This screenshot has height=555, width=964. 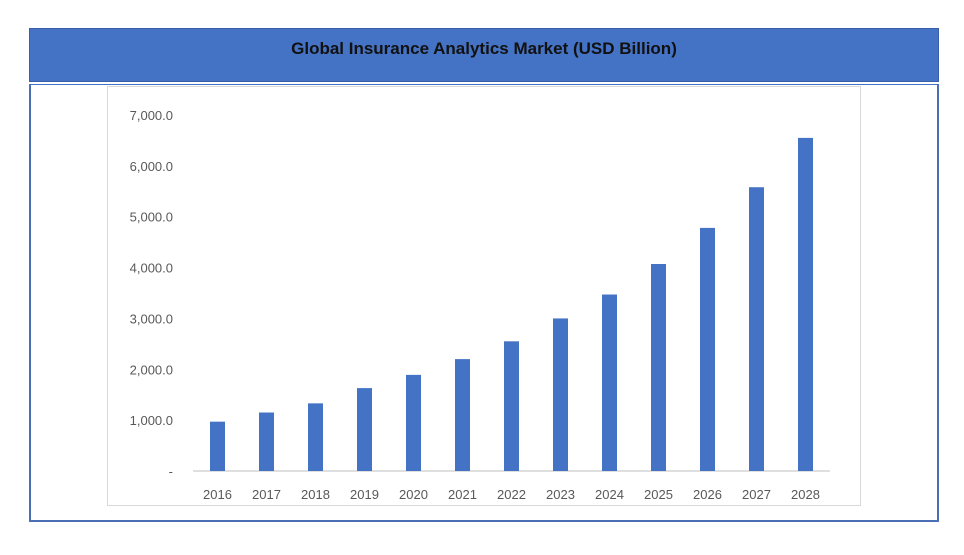 I want to click on title-divider, so click(x=484, y=83).